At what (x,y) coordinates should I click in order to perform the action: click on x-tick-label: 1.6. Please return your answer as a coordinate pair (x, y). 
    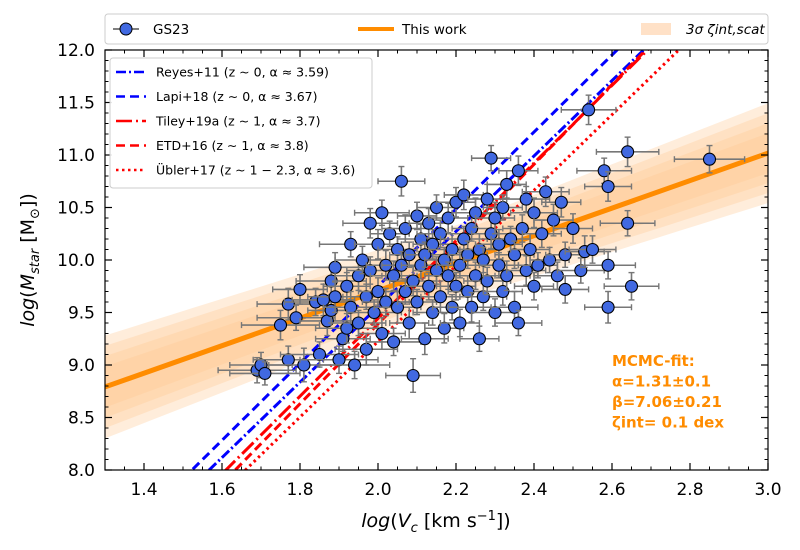
    Looking at the image, I should click on (221, 490).